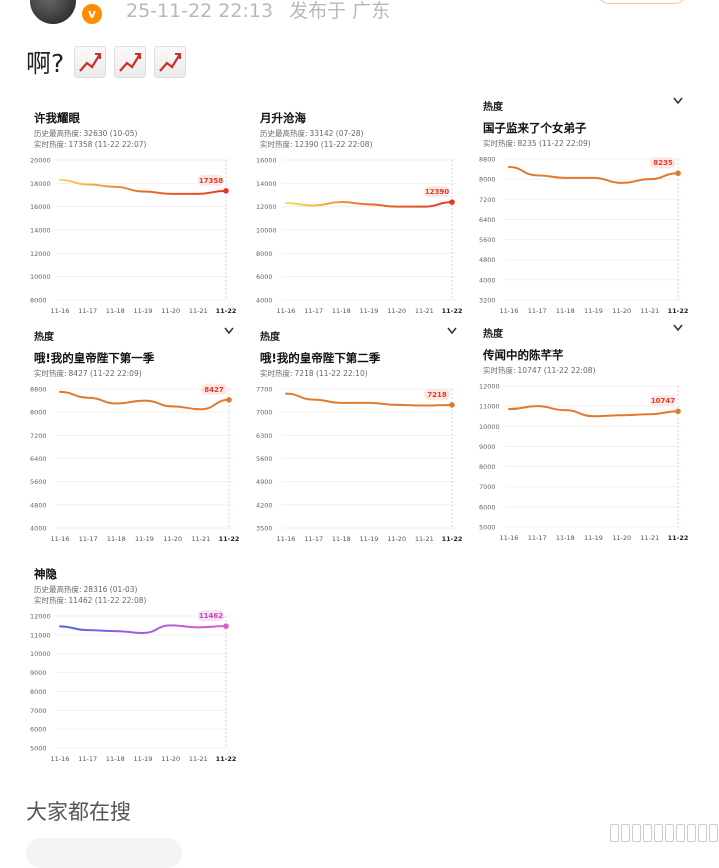 Image resolution: width=719 pixels, height=868 pixels. Describe the element at coordinates (554, 143) in the screenshot. I see `stat-value: 8235 (11-22 22:09)` at that location.